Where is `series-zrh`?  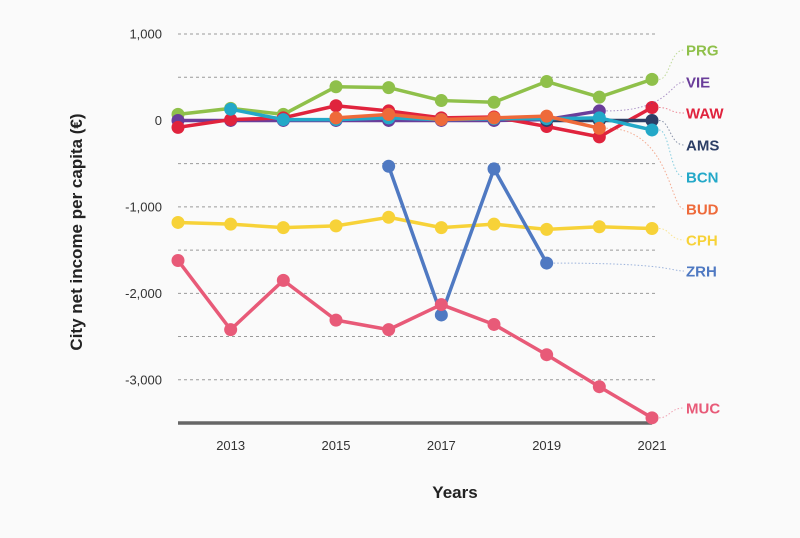
series-zrh is located at coordinates (468, 240).